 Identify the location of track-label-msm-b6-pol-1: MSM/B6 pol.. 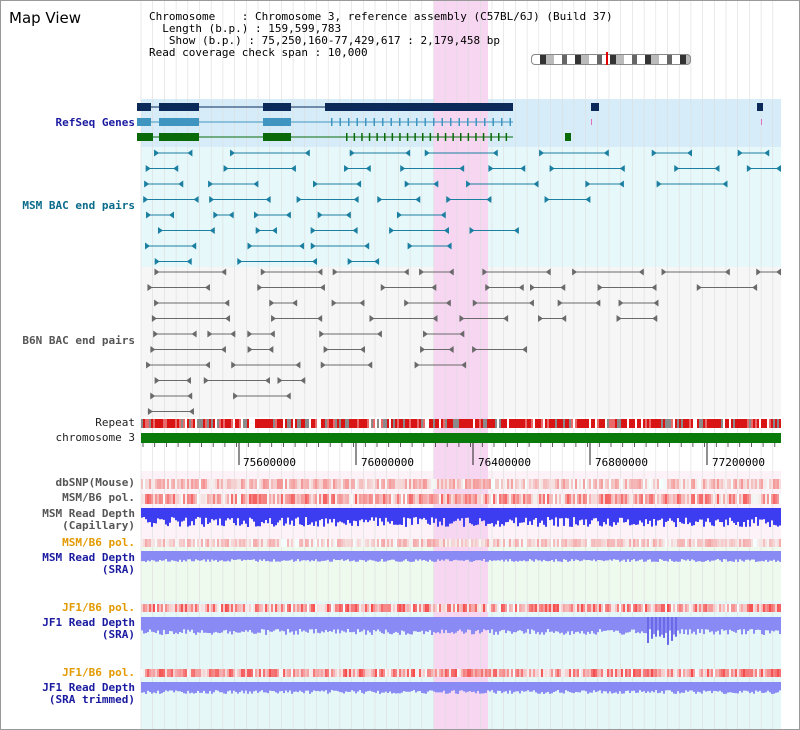
(98, 497).